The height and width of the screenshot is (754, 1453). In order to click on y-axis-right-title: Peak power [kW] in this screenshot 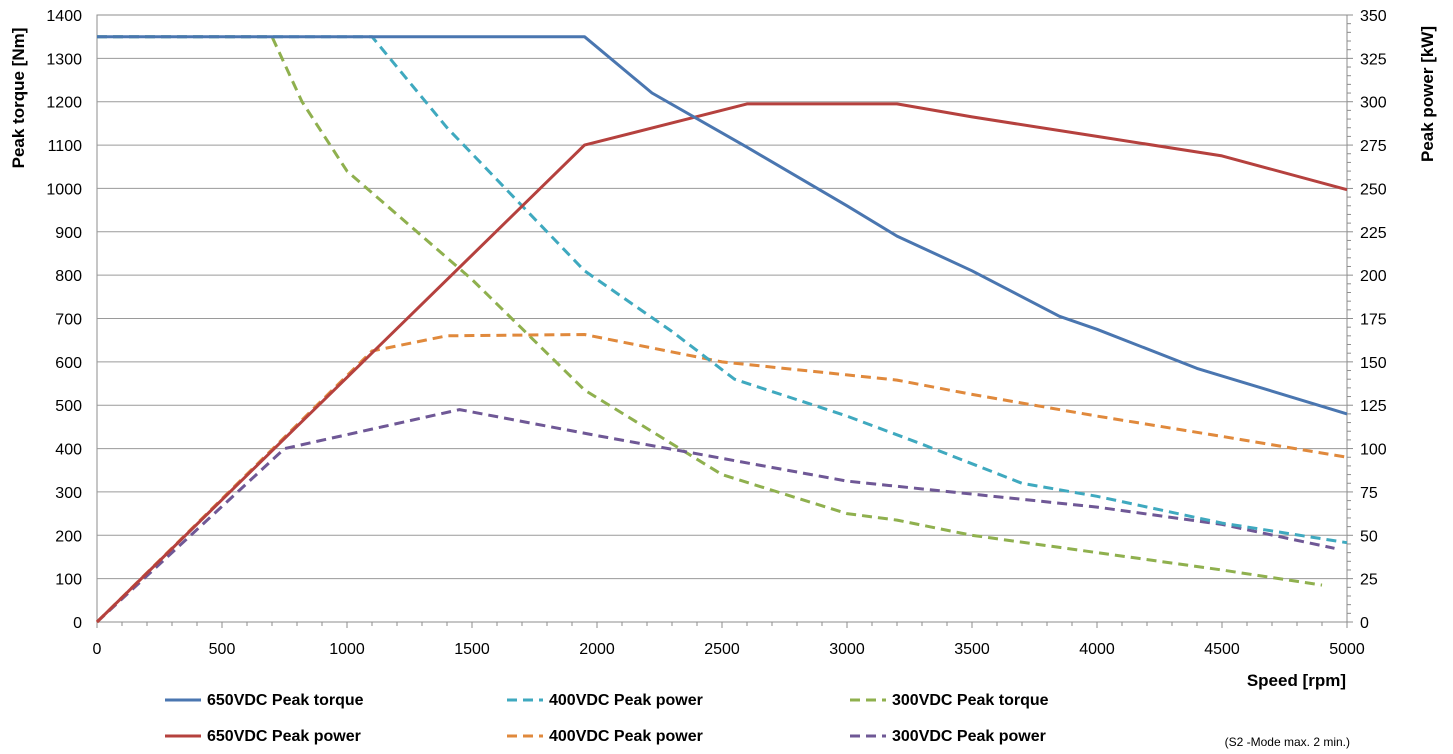, I will do `click(1427, 94)`.